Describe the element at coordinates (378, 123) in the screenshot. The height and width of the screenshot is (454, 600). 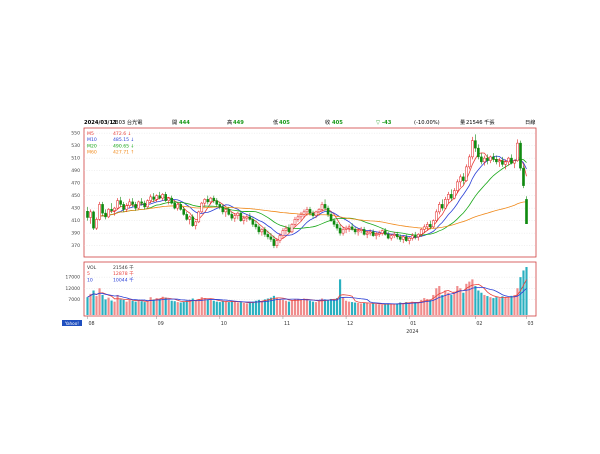
I see `header-change-label: ▽` at that location.